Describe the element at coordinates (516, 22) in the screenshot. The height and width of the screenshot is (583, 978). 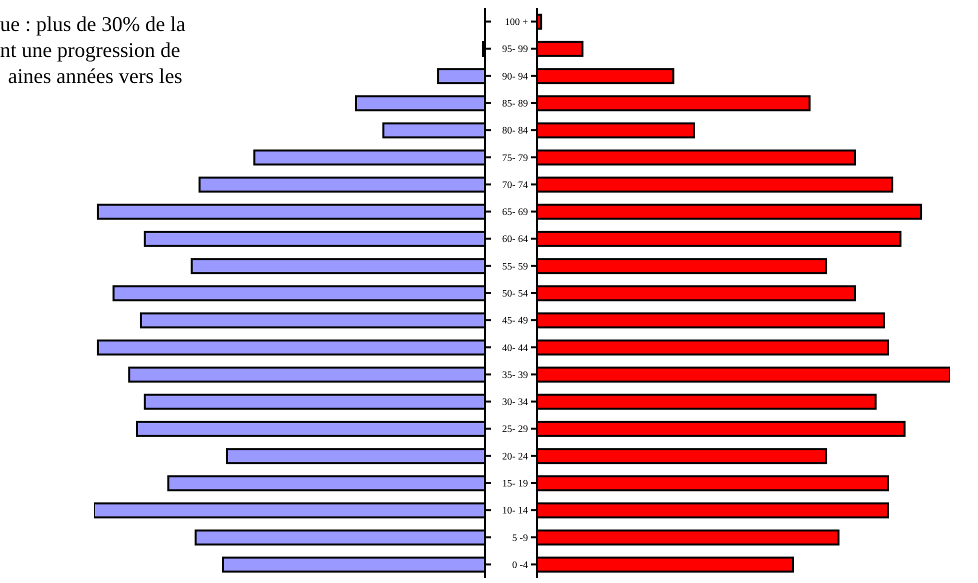
I see `y-tick-label: 100 +` at that location.